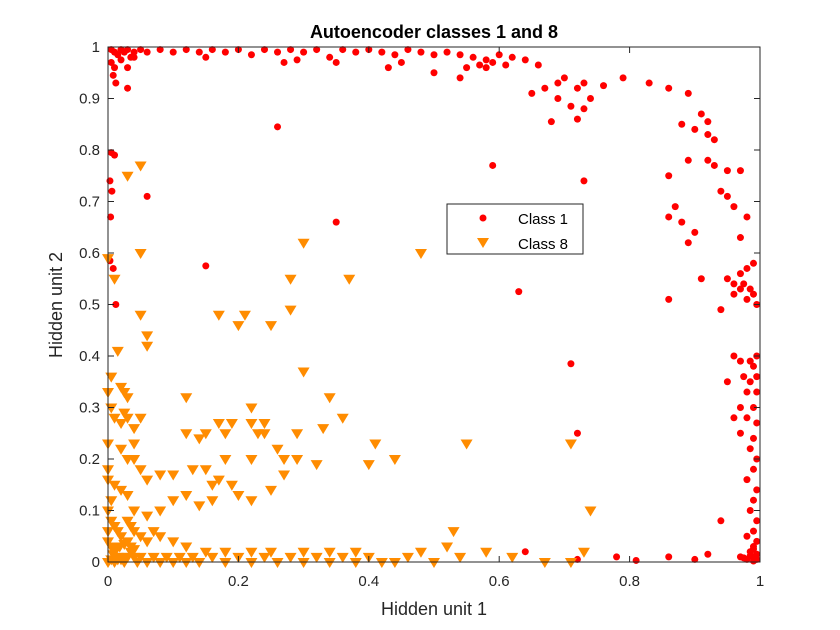 This screenshot has width=840, height=630. Describe the element at coordinates (368, 581) in the screenshot. I see `x-tick-label: 0.4` at that location.